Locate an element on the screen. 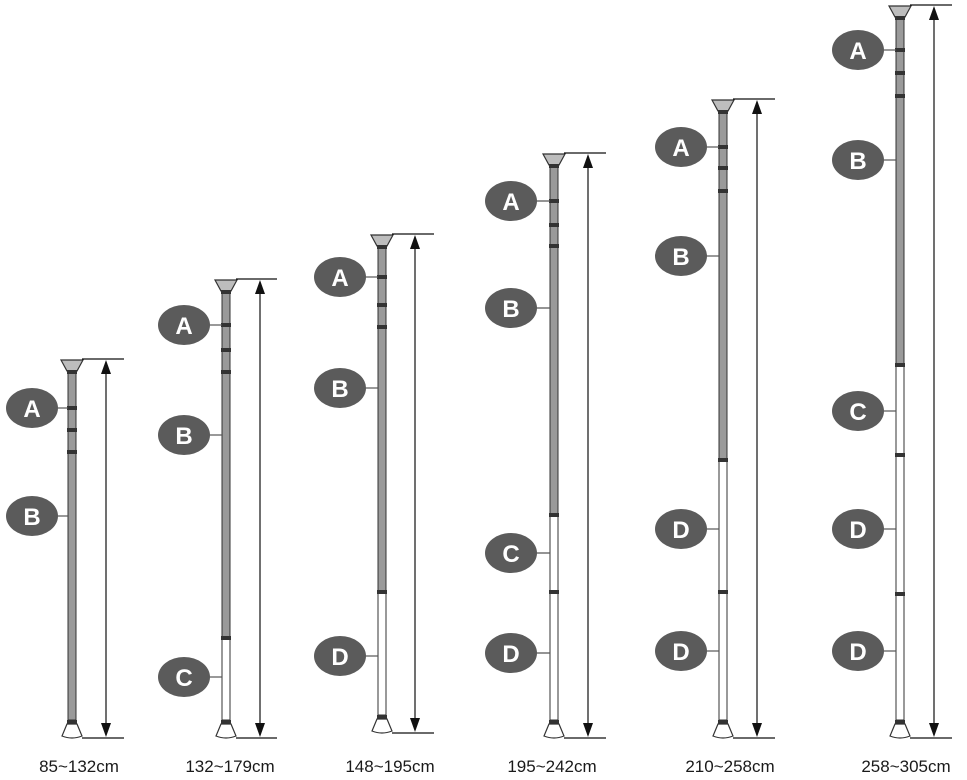 Image resolution: width=967 pixels, height=780 pixels. size-label-4: 195~242cm is located at coordinates (551, 766).